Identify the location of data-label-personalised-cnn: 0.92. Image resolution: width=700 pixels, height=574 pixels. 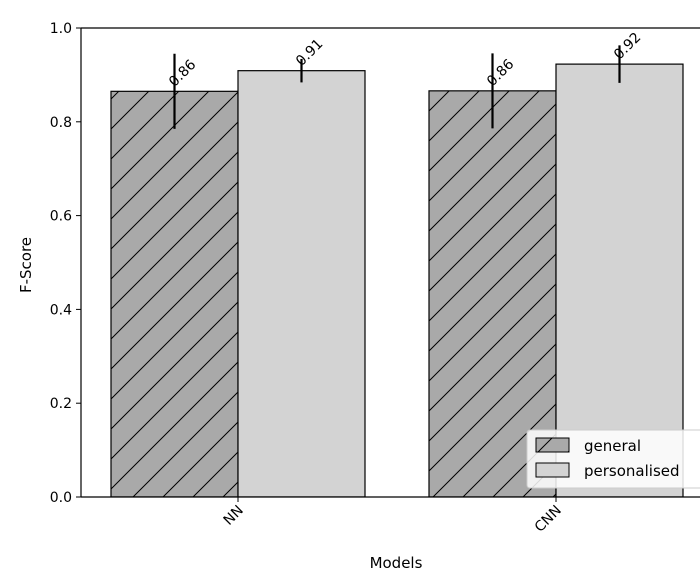
(627, 46).